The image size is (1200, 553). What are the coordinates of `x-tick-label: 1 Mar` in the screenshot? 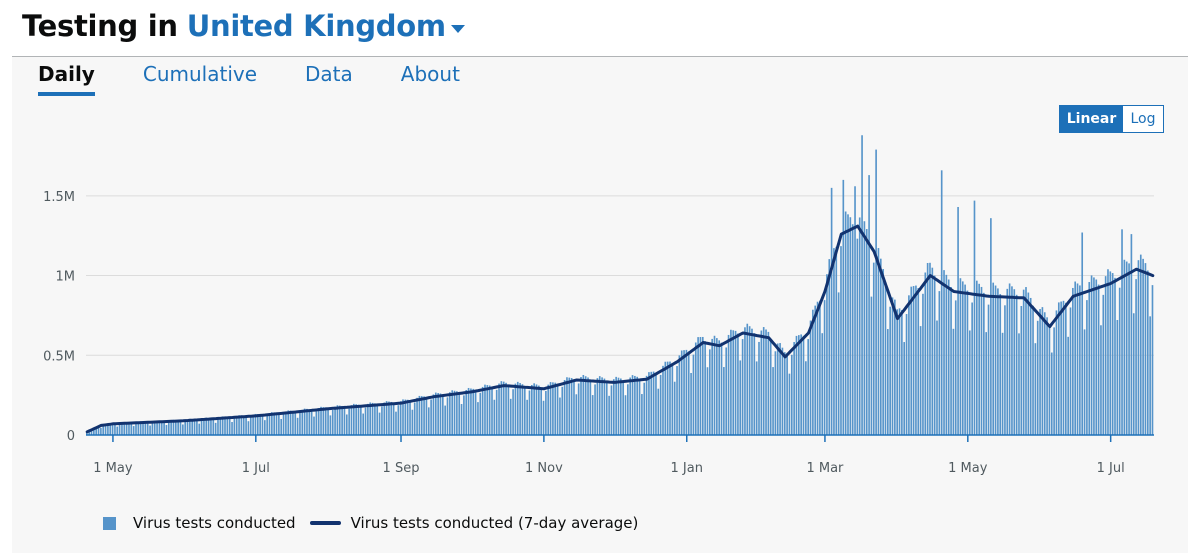 It's located at (825, 468).